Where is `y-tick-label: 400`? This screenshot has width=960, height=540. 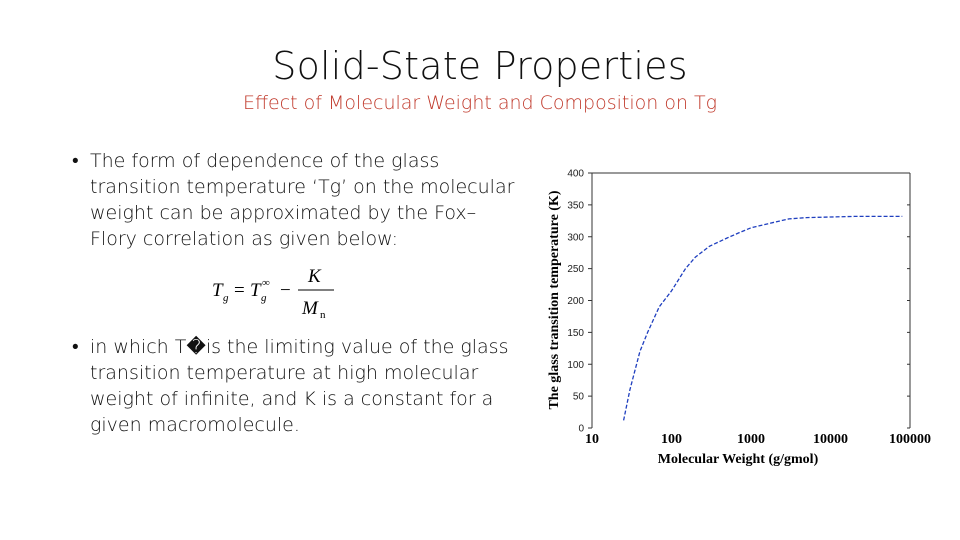 y-tick-label: 400 is located at coordinates (575, 174).